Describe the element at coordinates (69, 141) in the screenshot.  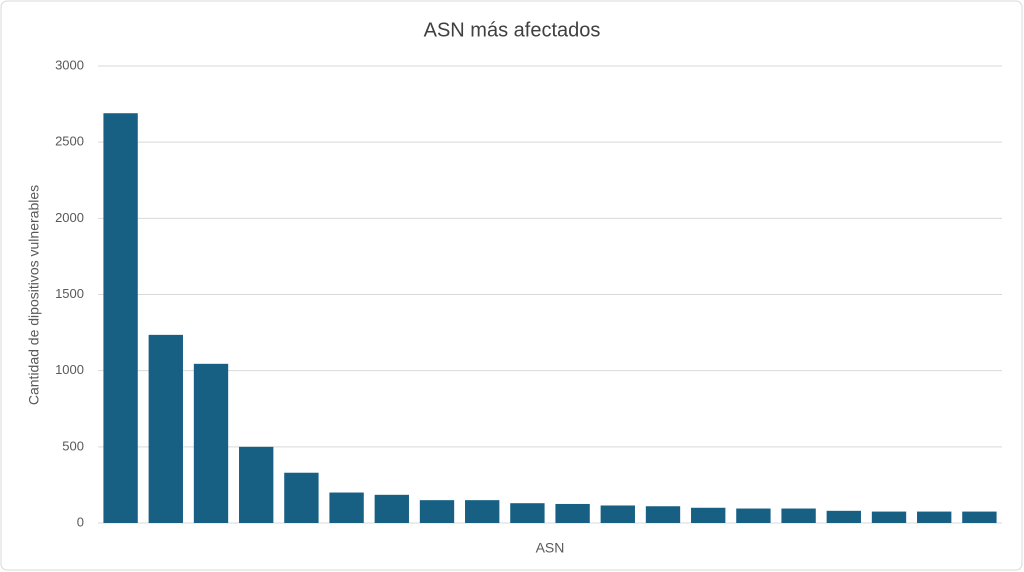
I see `y-tick-label: 2500` at that location.